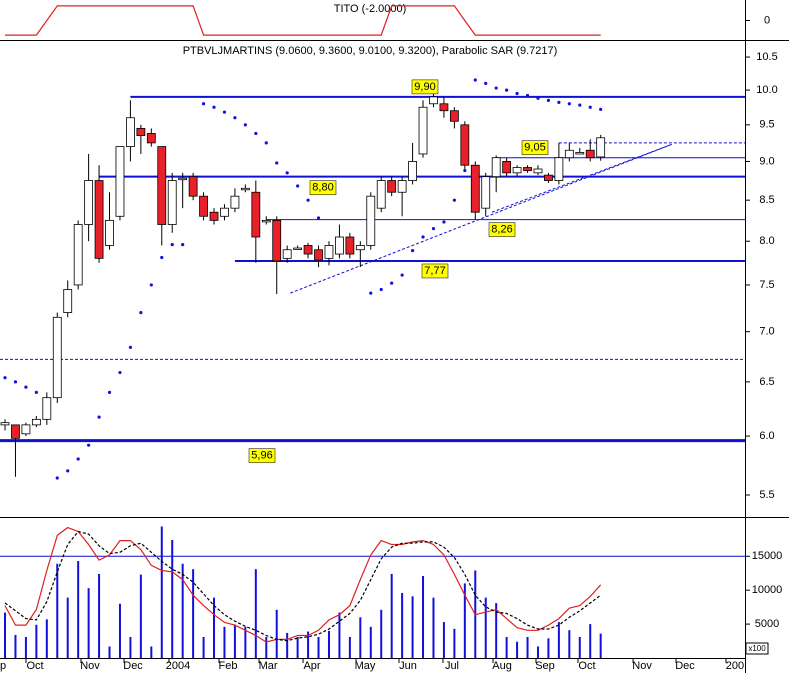 The height and width of the screenshot is (673, 789). I want to click on y-tick-label: 6.0, so click(766, 436).